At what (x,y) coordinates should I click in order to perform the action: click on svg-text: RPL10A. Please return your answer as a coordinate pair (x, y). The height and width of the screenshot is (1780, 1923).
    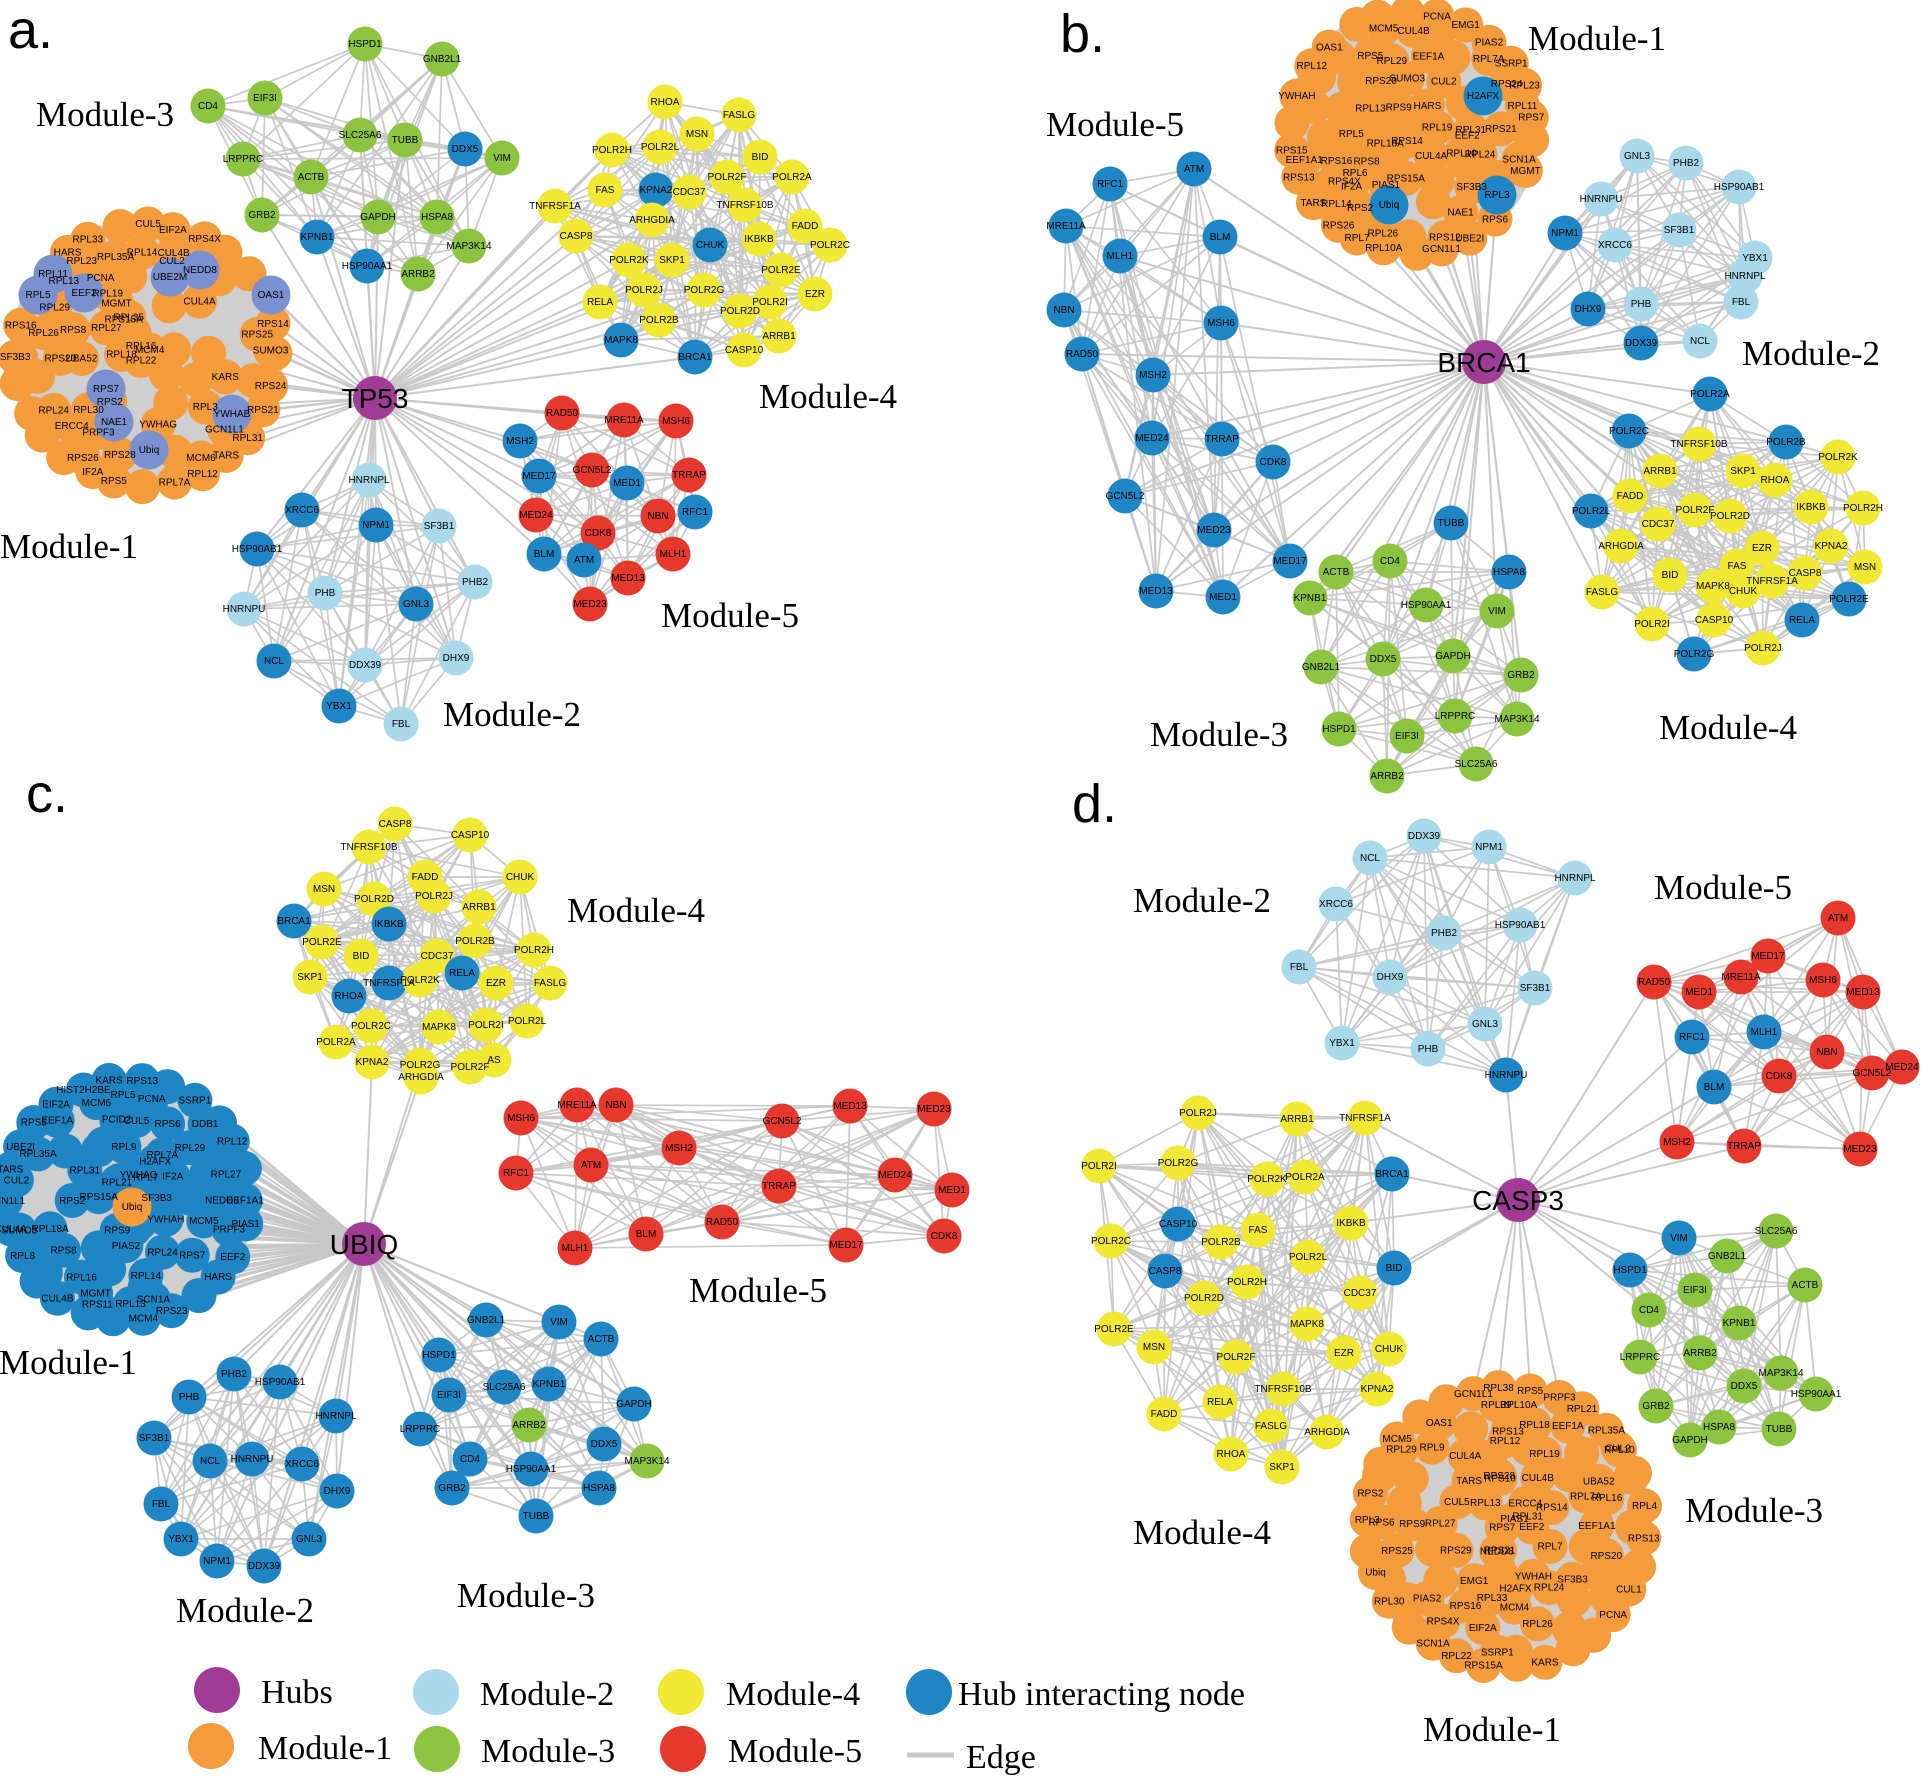
    Looking at the image, I should click on (1384, 248).